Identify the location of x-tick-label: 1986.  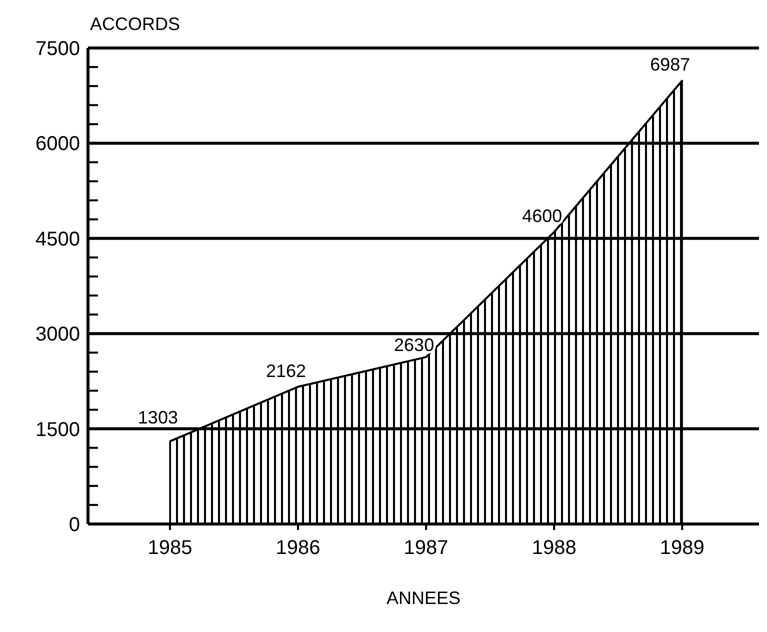
(298, 548).